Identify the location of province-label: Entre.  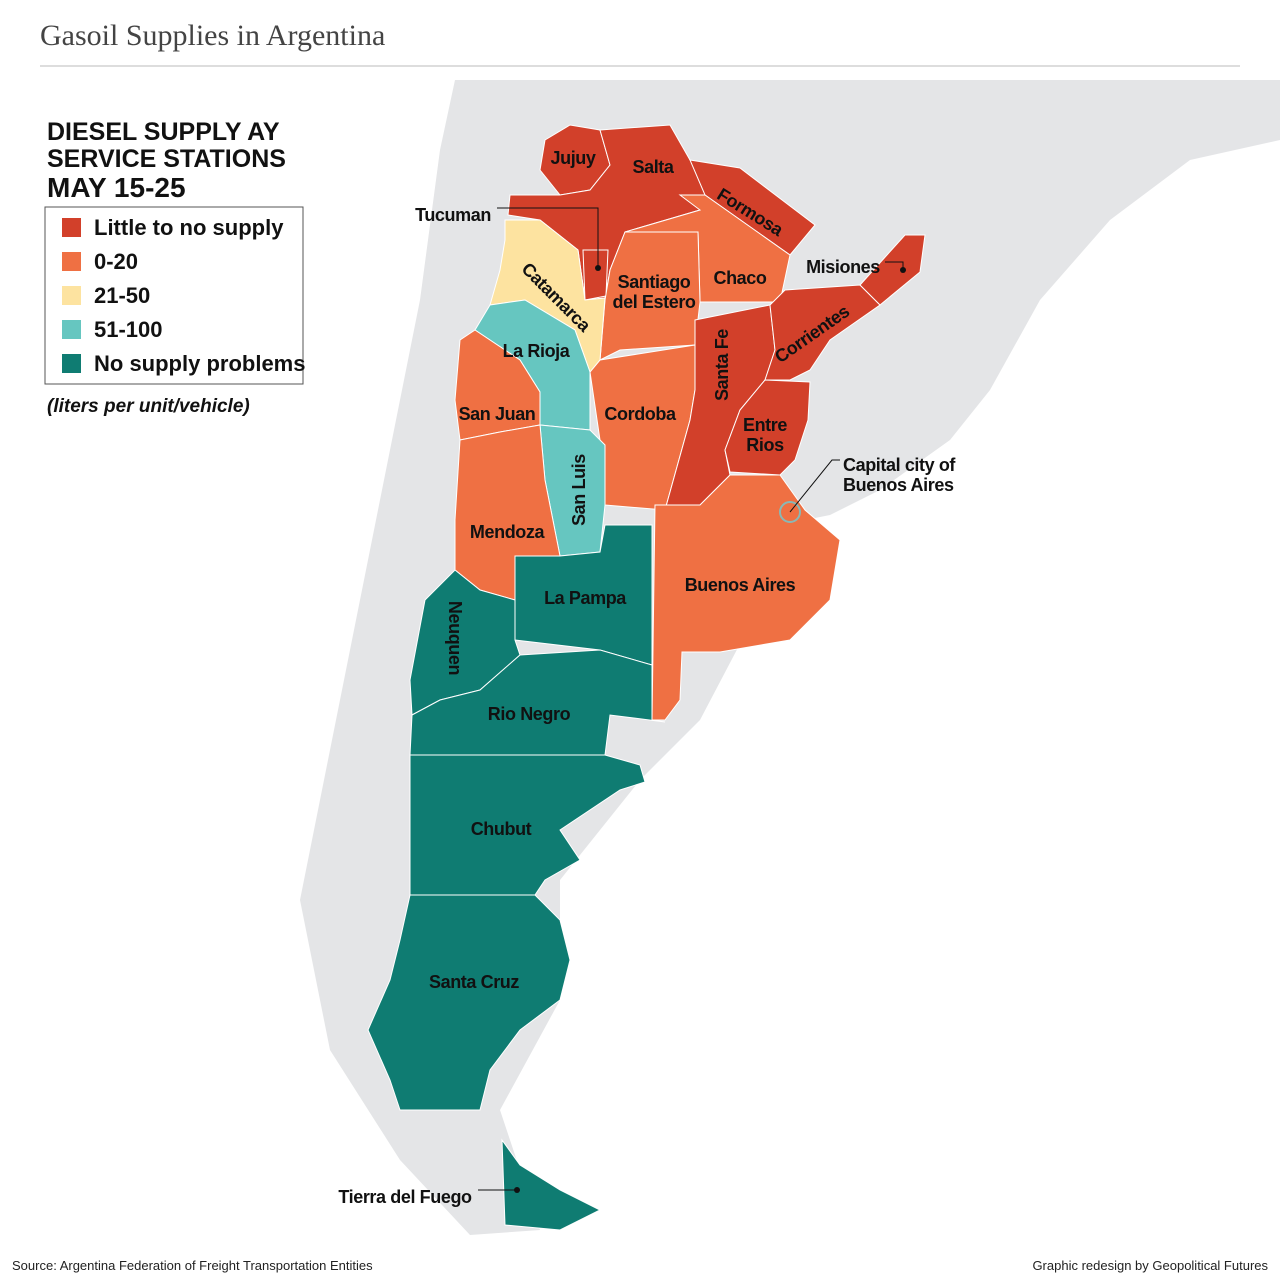
(765, 425).